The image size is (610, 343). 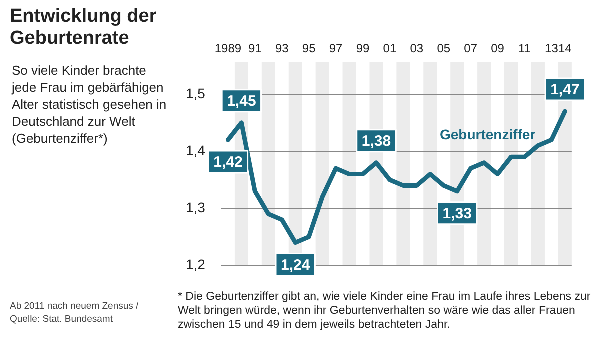 What do you see at coordinates (196, 150) in the screenshot?
I see `y-tick-label: 1,4` at bounding box center [196, 150].